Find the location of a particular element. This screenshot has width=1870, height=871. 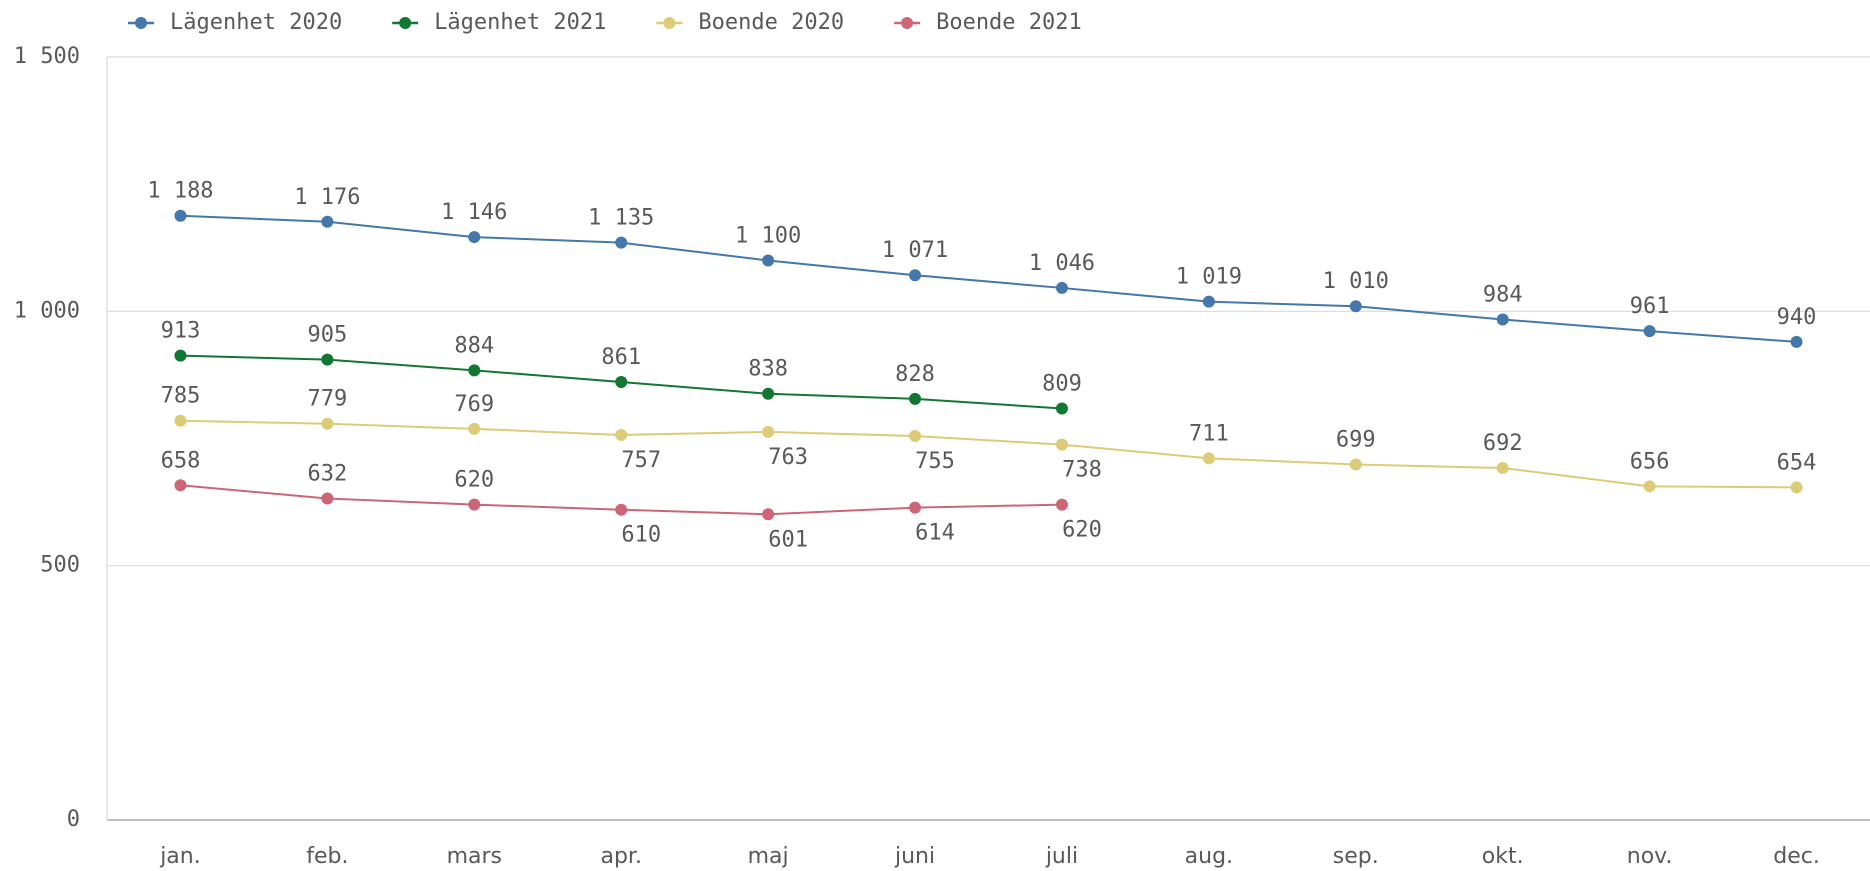

data-label: 1 135 is located at coordinates (621, 218).